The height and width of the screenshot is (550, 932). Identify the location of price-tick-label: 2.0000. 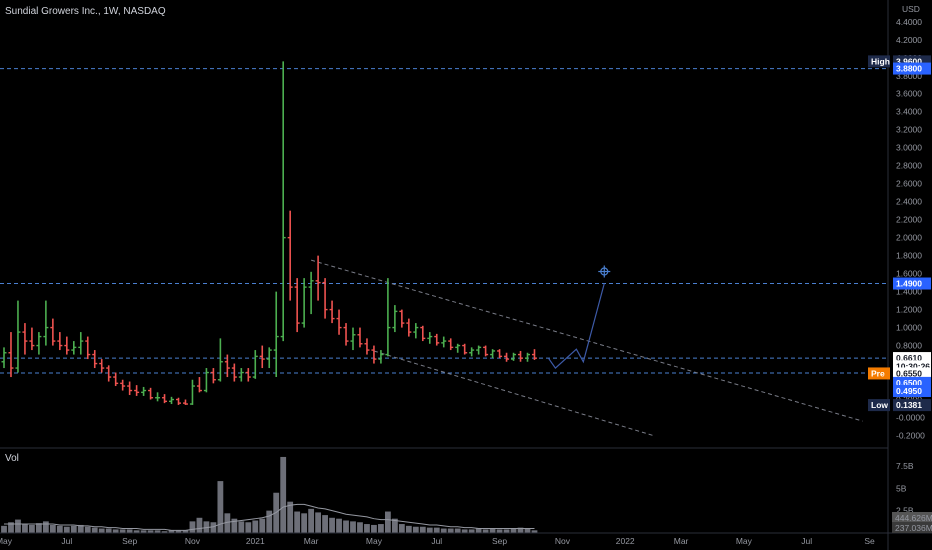
(909, 238).